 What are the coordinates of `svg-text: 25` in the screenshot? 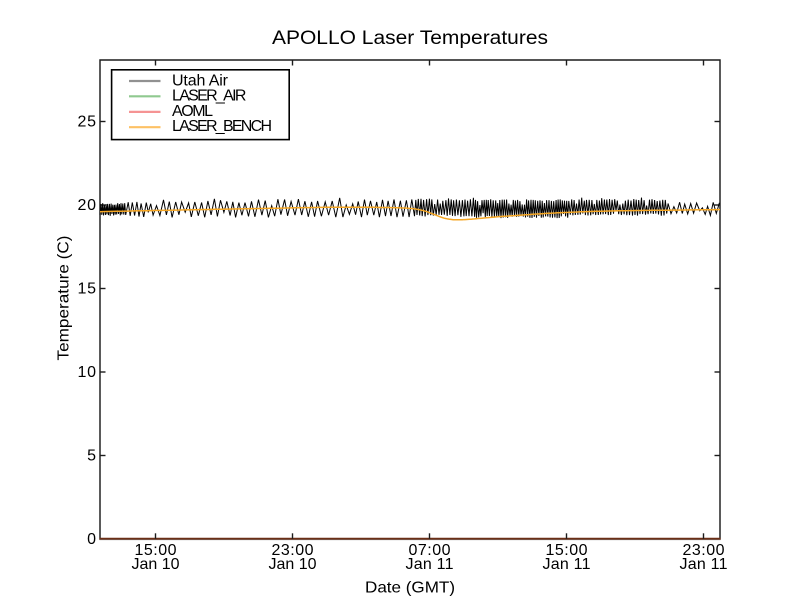 It's located at (87, 122).